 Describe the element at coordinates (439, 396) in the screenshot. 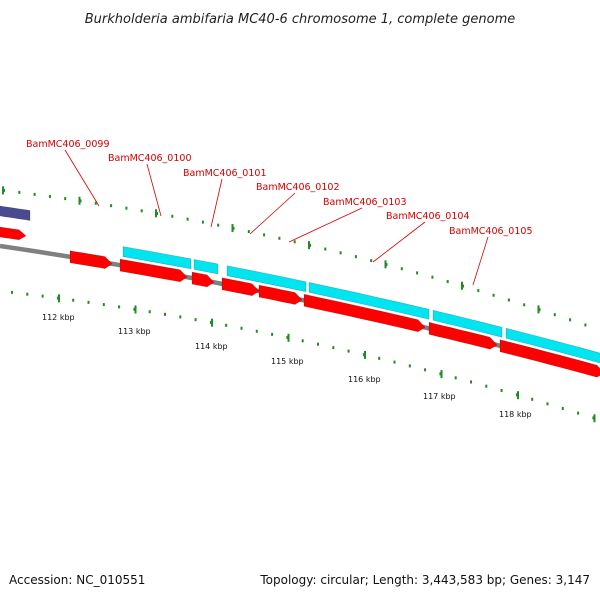

I see `kbp-label: 117 kbp` at that location.